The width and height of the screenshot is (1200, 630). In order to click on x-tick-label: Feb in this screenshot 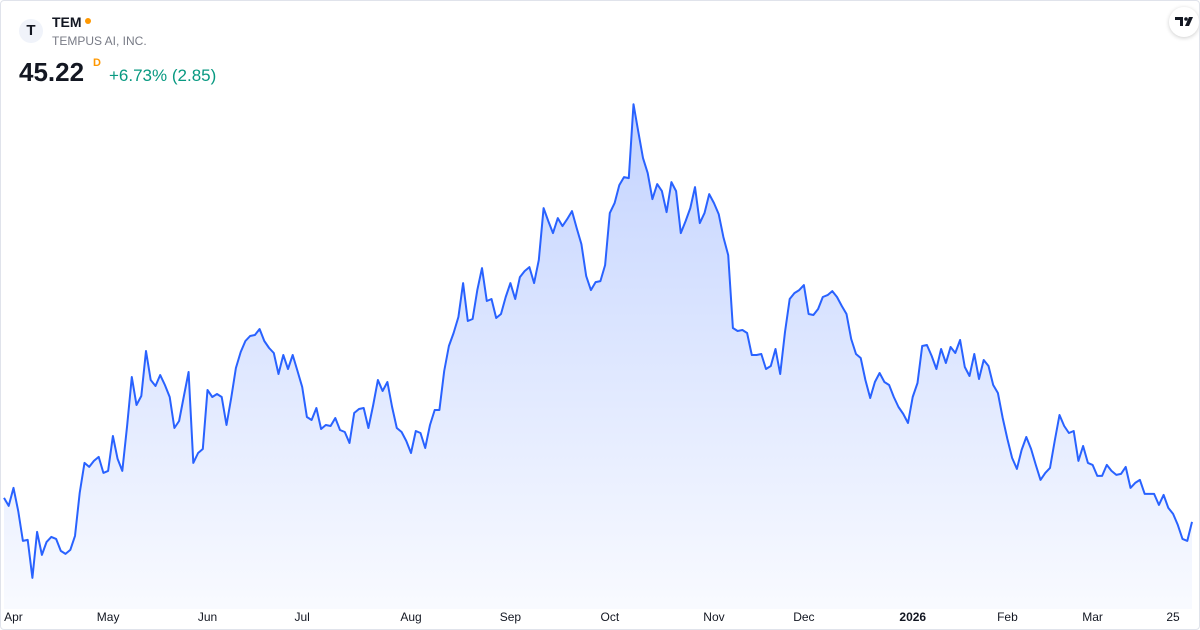, I will do `click(1007, 617)`.